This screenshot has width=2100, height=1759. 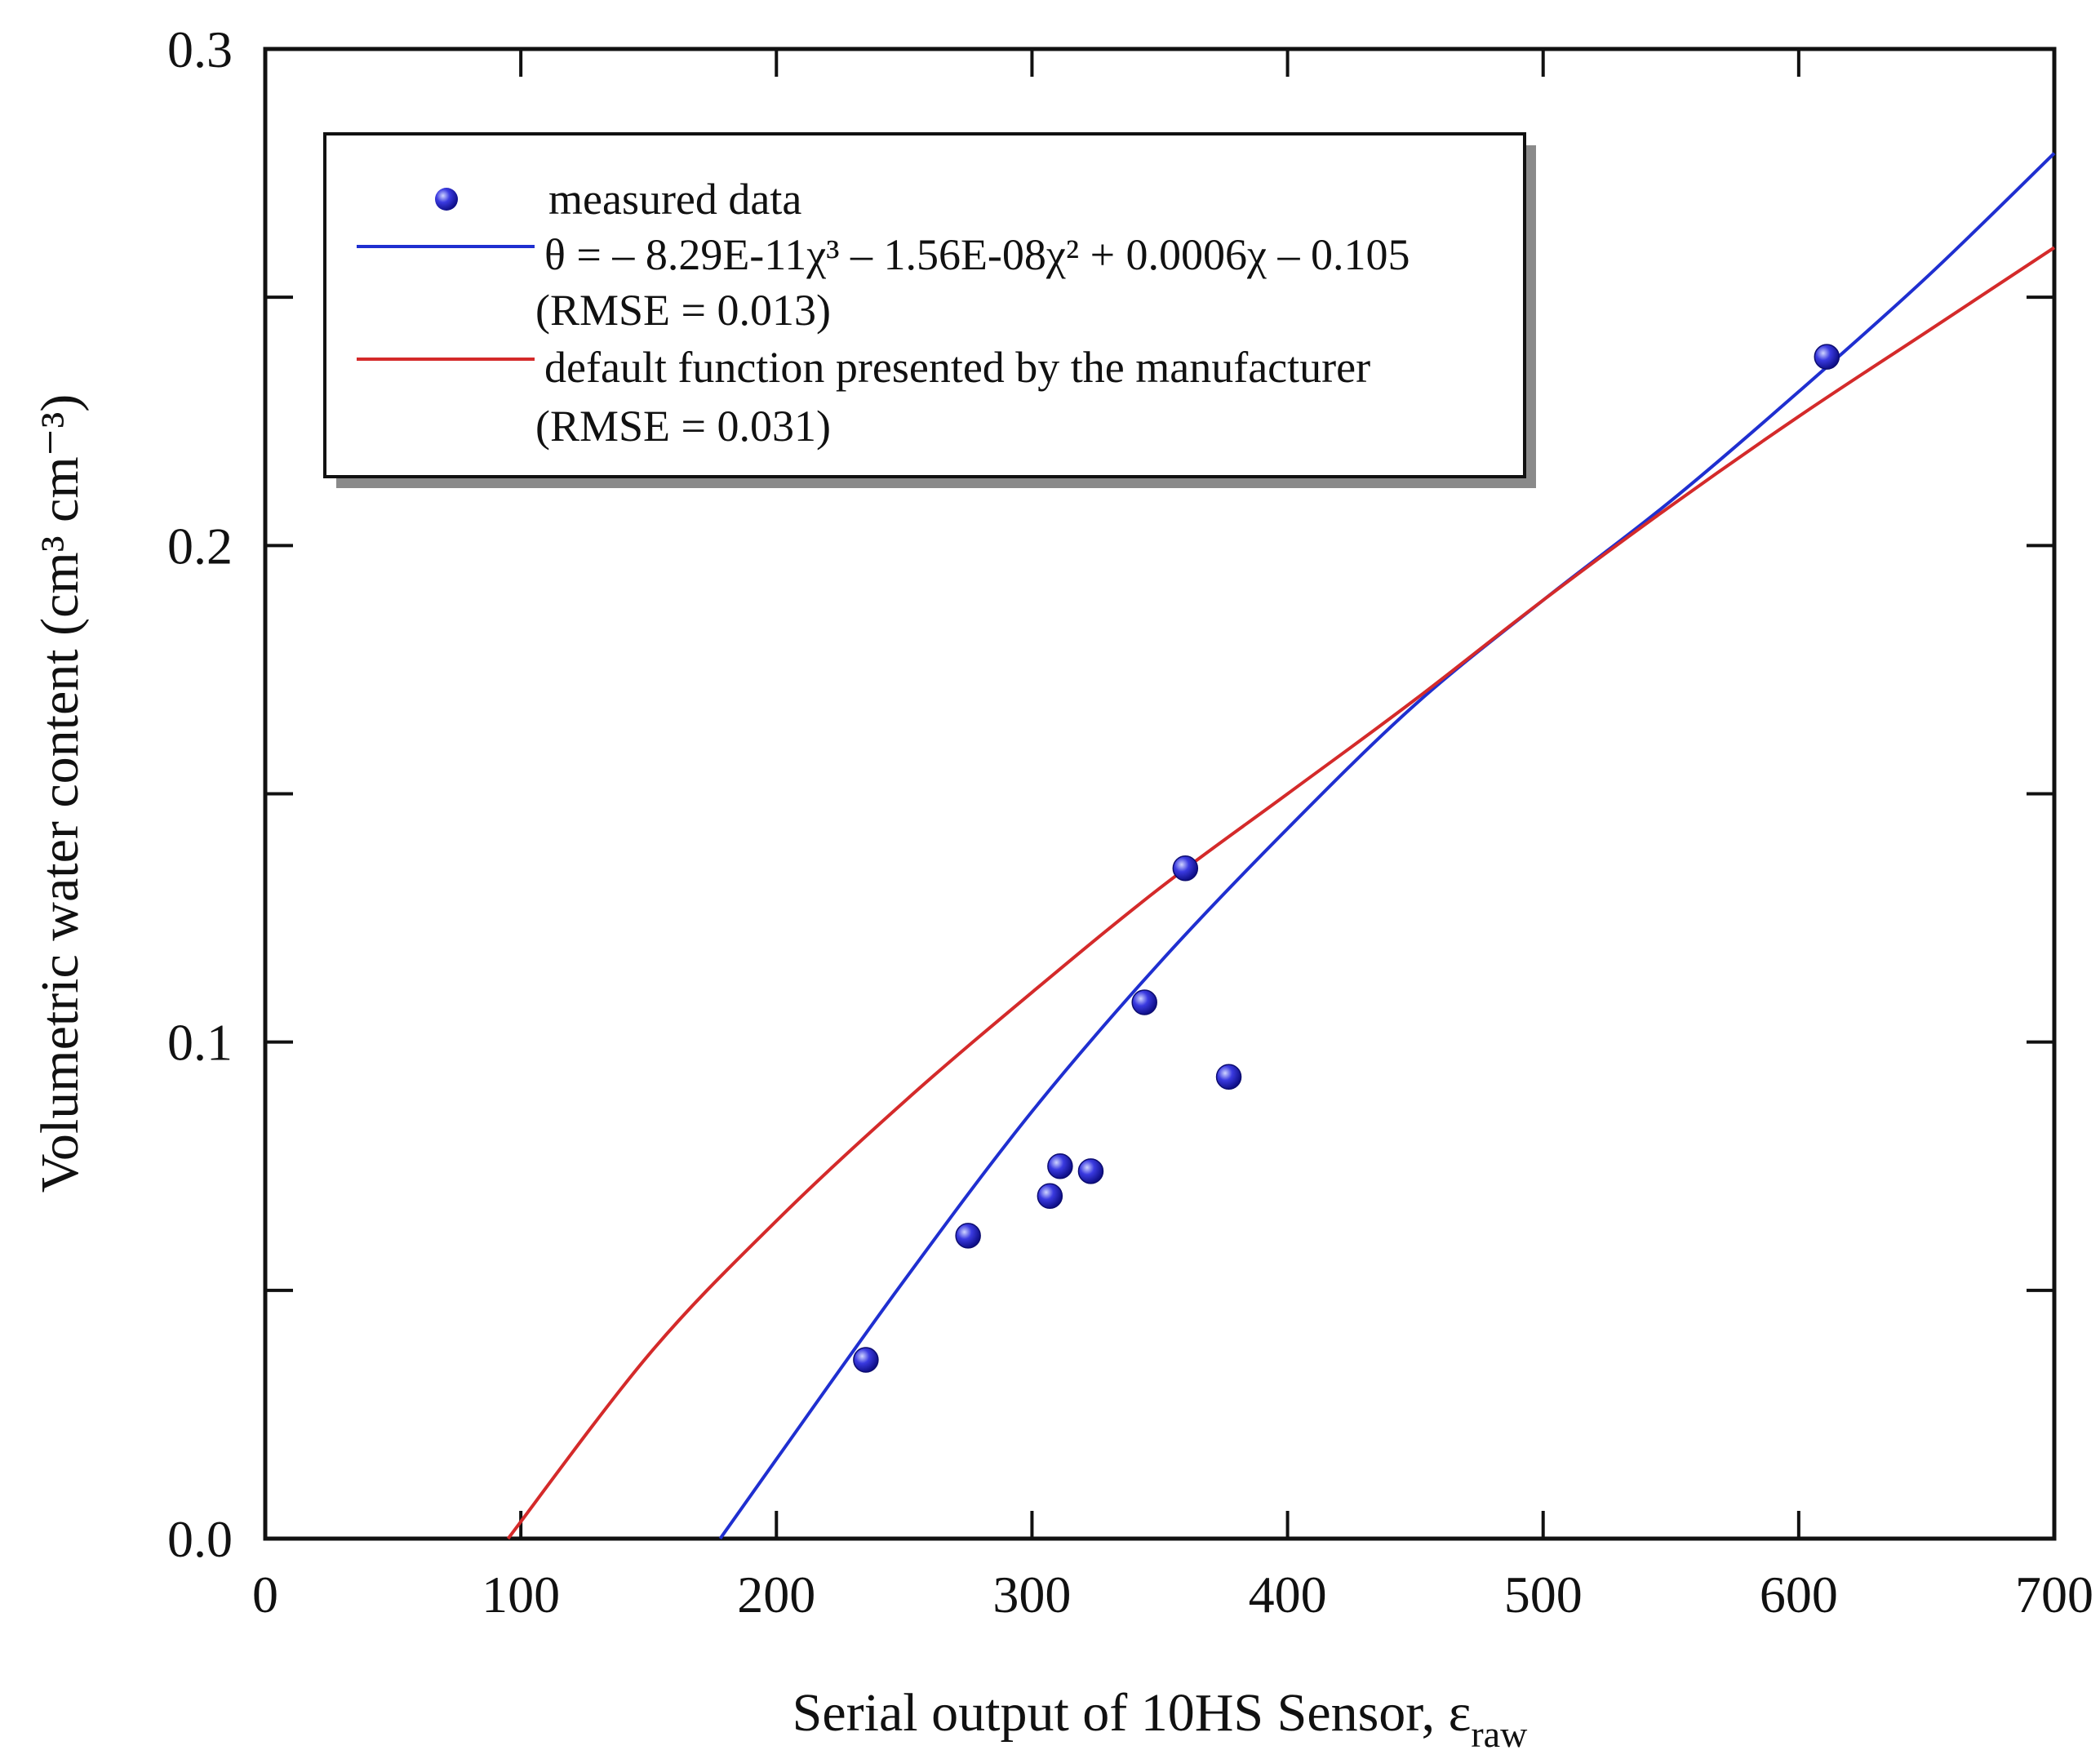 I want to click on x-tick-label: 0, so click(x=265, y=1595).